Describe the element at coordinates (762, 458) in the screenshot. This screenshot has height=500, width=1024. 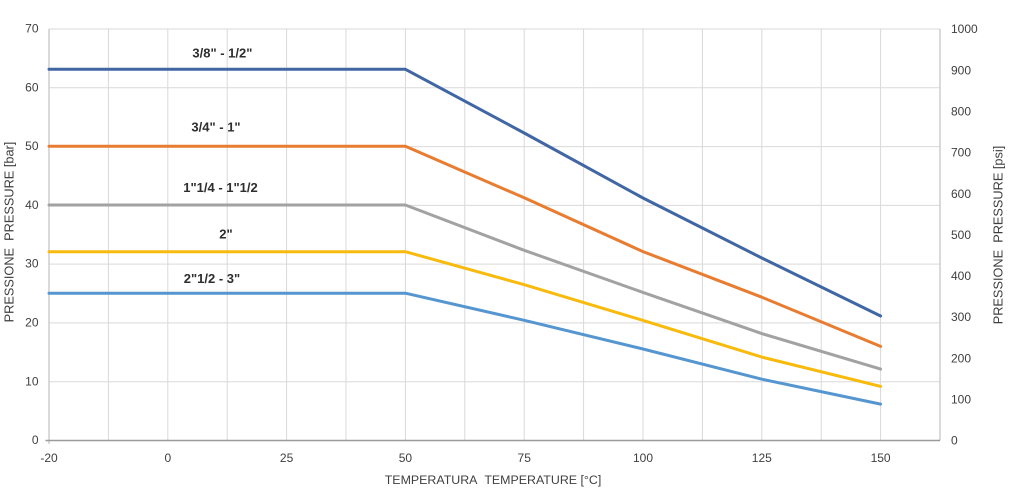
I see `svg-text: 125` at that location.